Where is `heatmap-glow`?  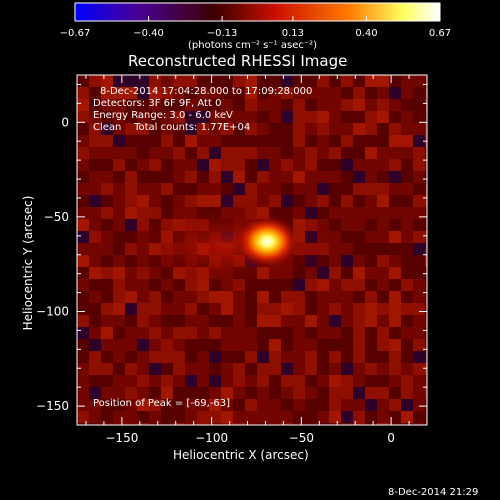 heatmap-glow is located at coordinates (227, 245).